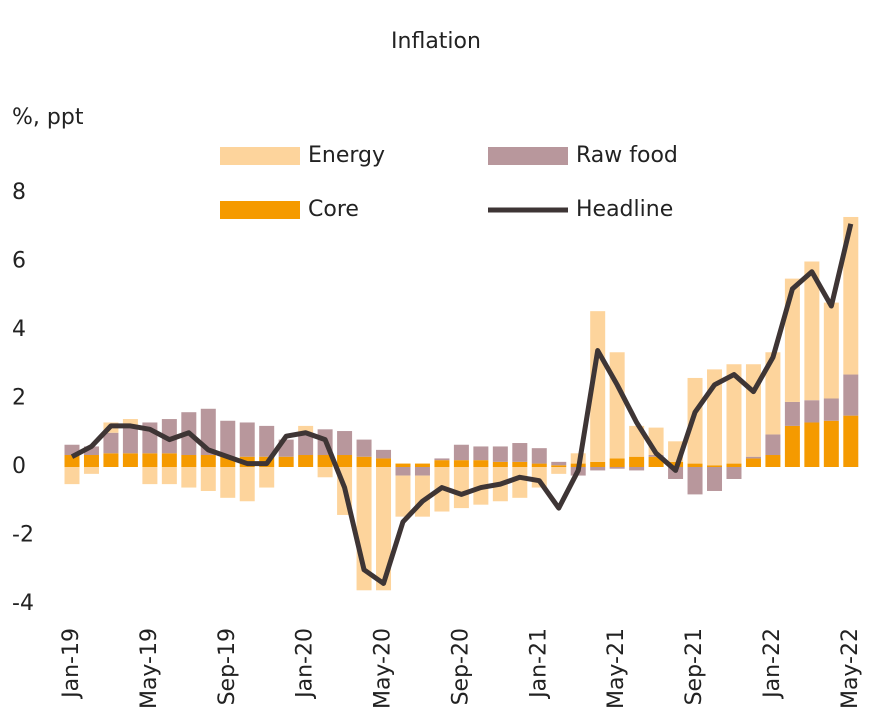 Image resolution: width=889 pixels, height=717 pixels. I want to click on x-tick-label: Sep-19, so click(227, 666).